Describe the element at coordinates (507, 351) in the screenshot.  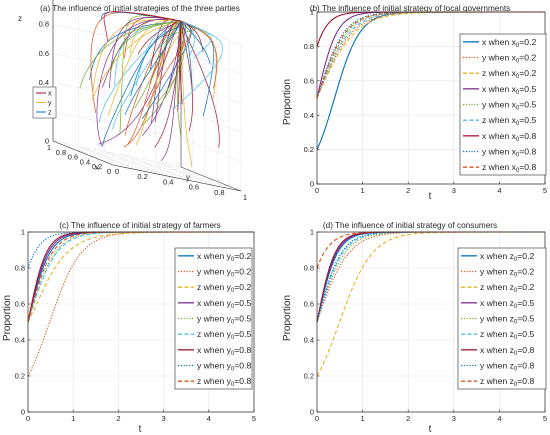
I see `panel-d-legend-label: x when z0=0.8` at that location.